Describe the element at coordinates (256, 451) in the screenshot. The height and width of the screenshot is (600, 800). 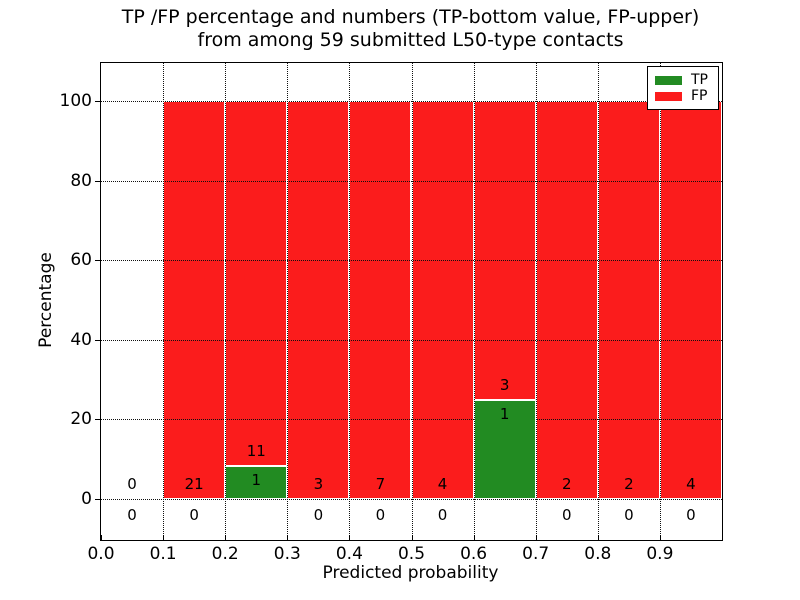
I see `fp-count-label: 11` at that location.